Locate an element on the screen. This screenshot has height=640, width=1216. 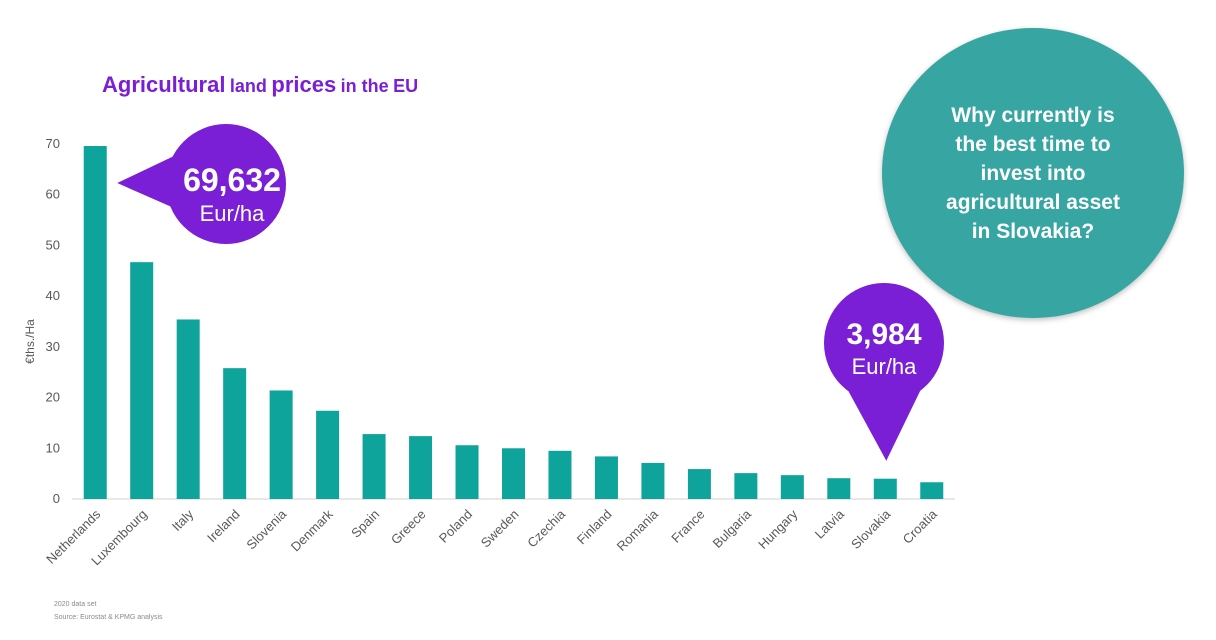
y-tick-label: 30 is located at coordinates (53, 346).